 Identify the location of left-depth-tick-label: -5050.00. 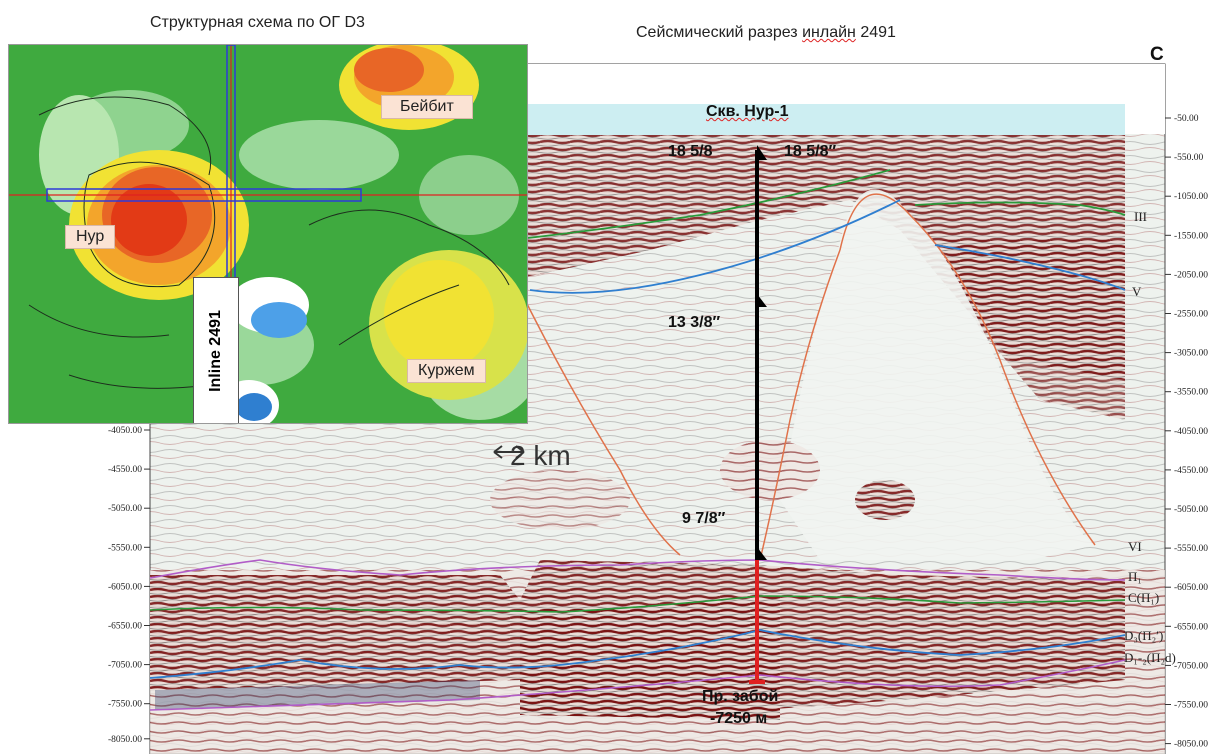
(125, 509).